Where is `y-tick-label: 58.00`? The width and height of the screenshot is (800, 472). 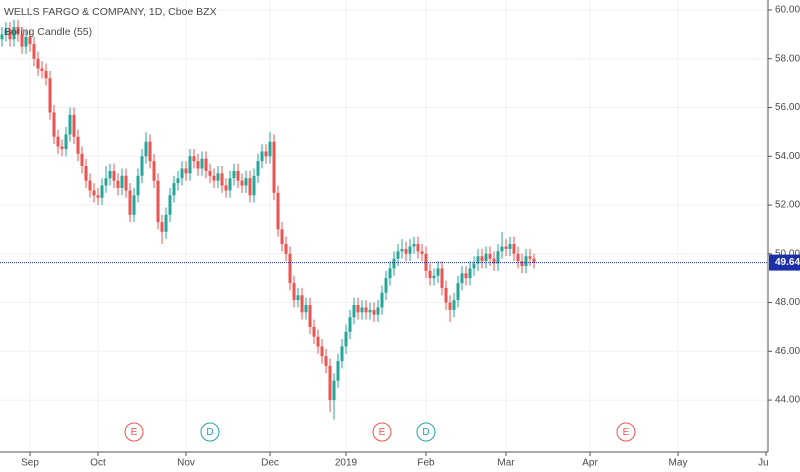
y-tick-label: 58.00 is located at coordinates (787, 58).